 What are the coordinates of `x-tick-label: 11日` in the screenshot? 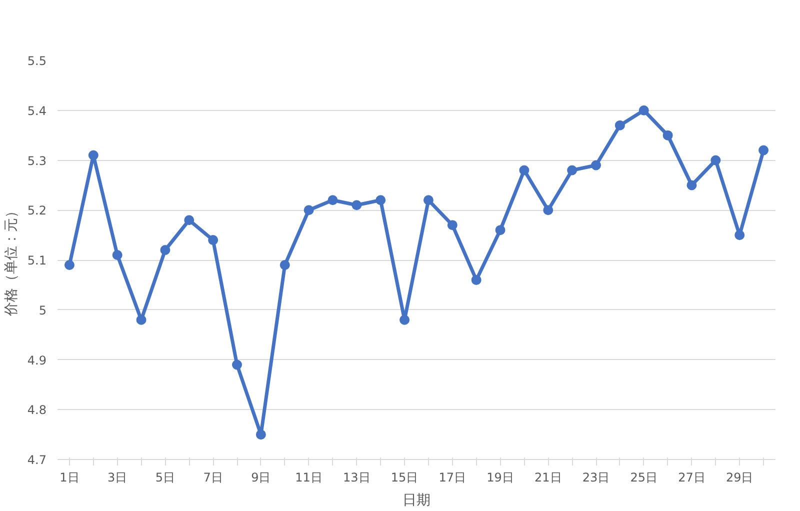 It's located at (308, 477).